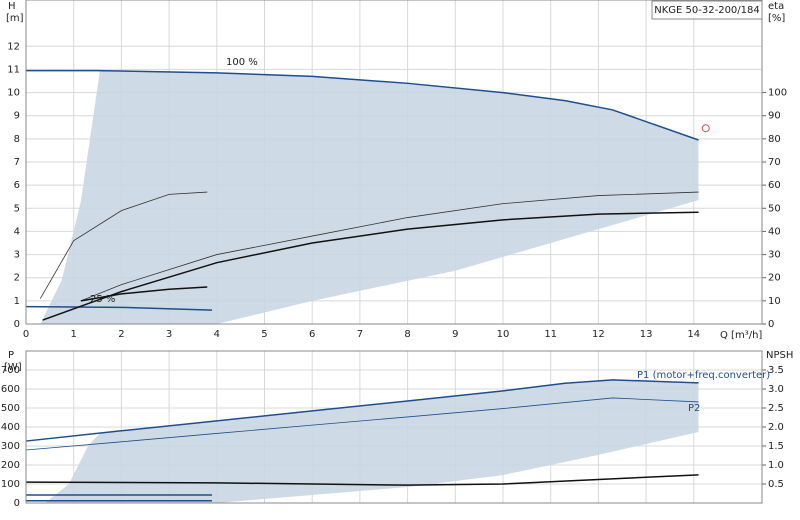 This screenshot has width=800, height=520. Describe the element at coordinates (779, 355) in the screenshot. I see `y2-label: NPSH` at that location.